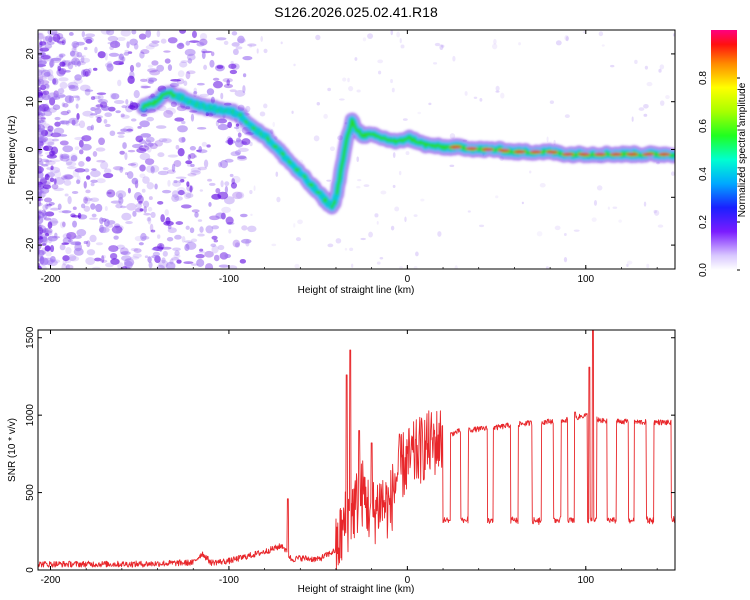 This screenshot has height=600, width=750. I want to click on snr-x-tick-label: -100, so click(229, 580).